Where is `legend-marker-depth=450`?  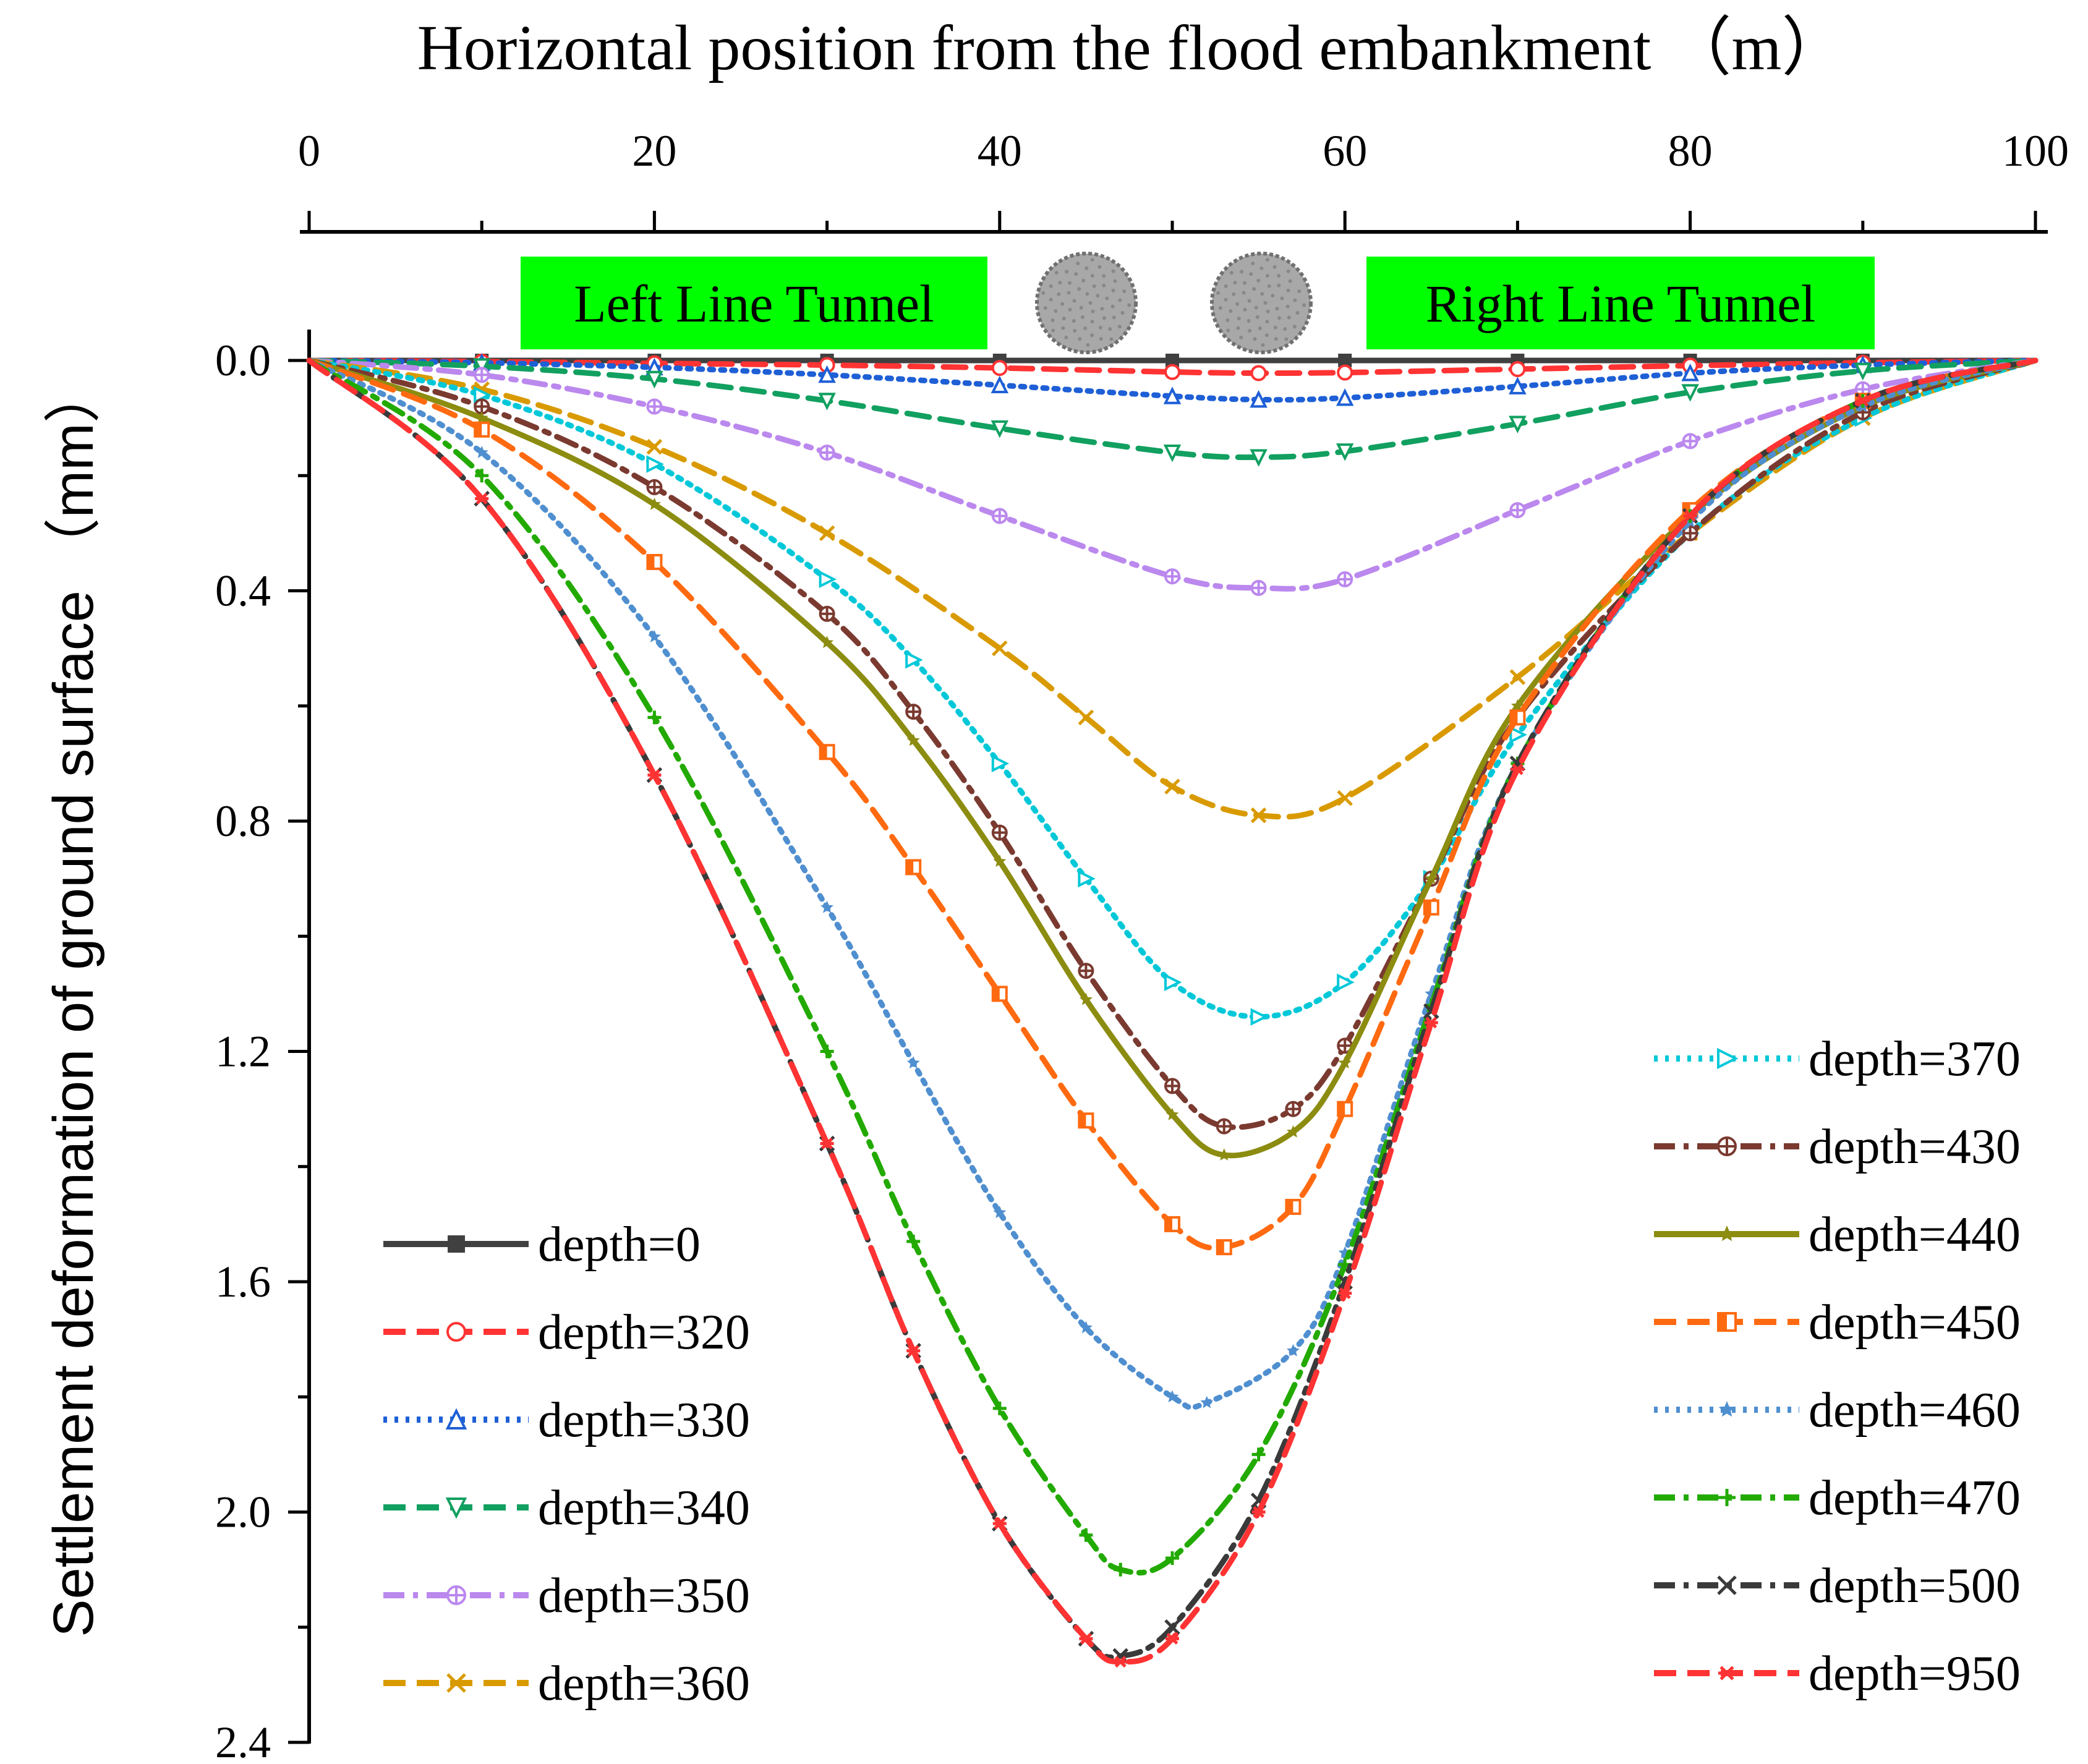 legend-marker-depth=450 is located at coordinates (1727, 1322).